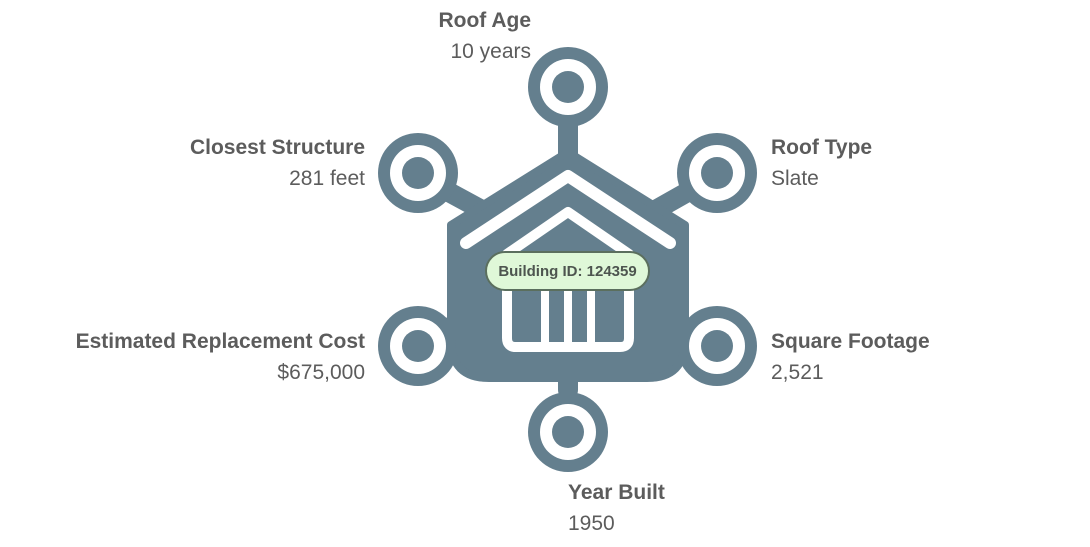 The width and height of the screenshot is (1090, 547). What do you see at coordinates (616, 492) in the screenshot?
I see `year-built-title: Year Built` at bounding box center [616, 492].